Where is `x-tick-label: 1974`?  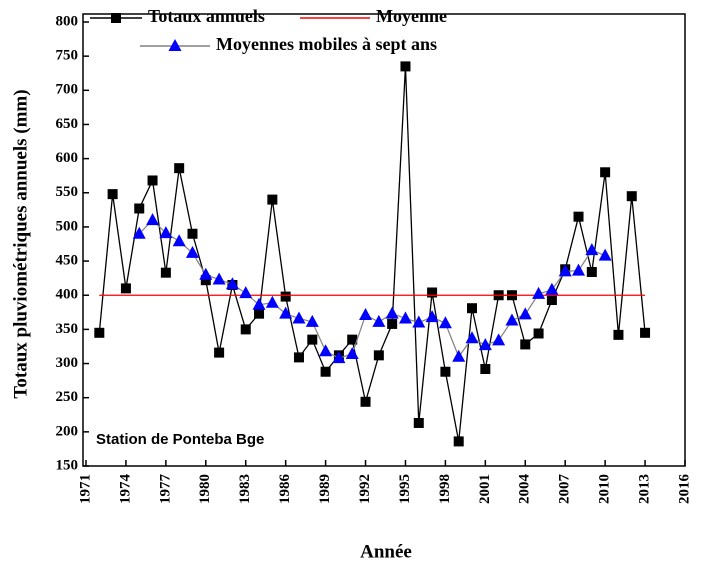
x-tick-label: 1974 is located at coordinates (125, 489).